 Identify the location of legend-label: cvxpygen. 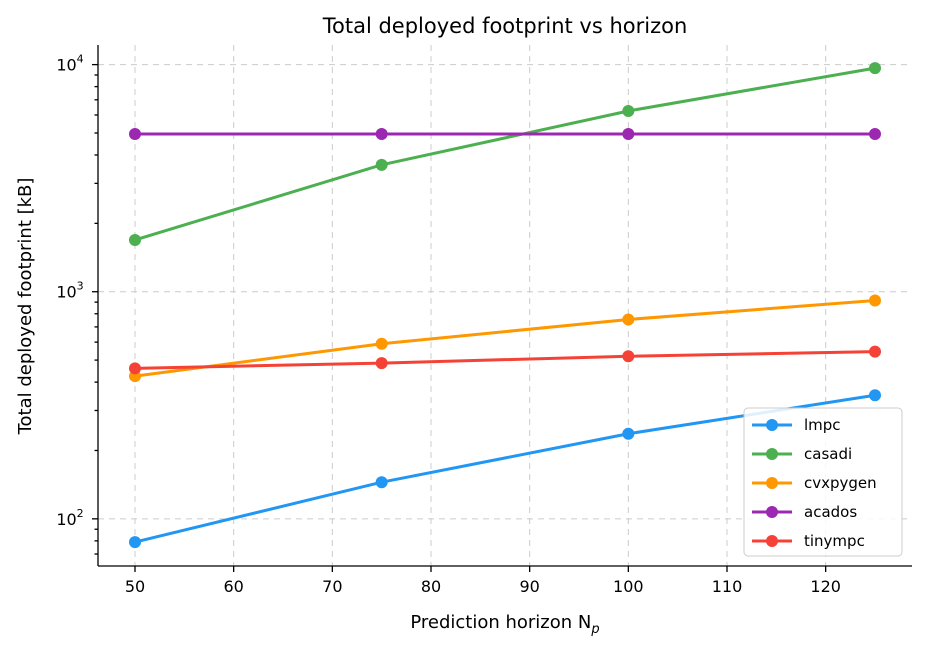
(840, 483).